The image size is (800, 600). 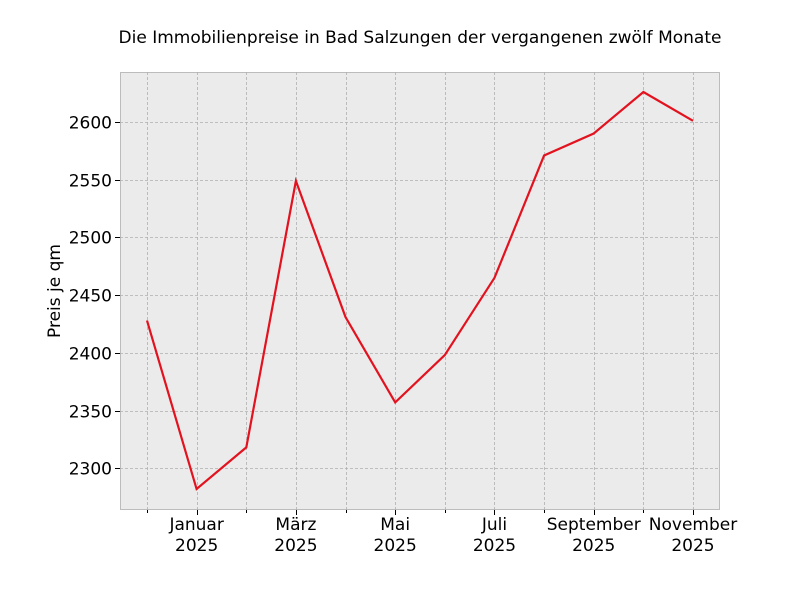 I want to click on y-axis-ticks: 2300 2350 2400 2450 2500 2550 2600, so click(x=94, y=297).